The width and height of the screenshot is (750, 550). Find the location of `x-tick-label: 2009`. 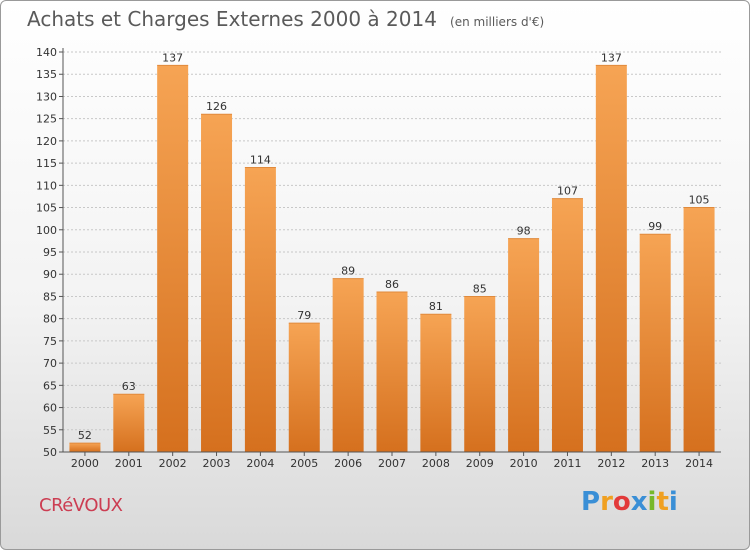

x-tick-label: 2009 is located at coordinates (480, 463).